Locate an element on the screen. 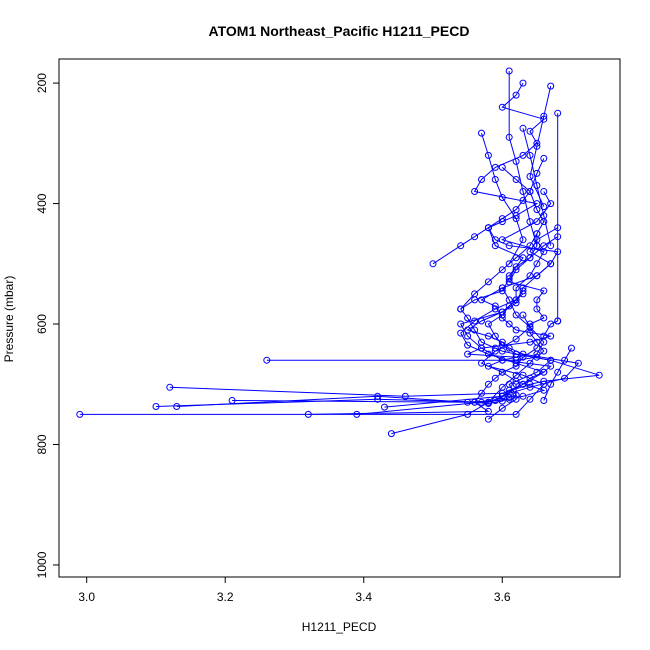 This screenshot has width=650, height=650. chart-title: ATOM1 Northeast_Pacific H1211_PECD is located at coordinates (339, 31).